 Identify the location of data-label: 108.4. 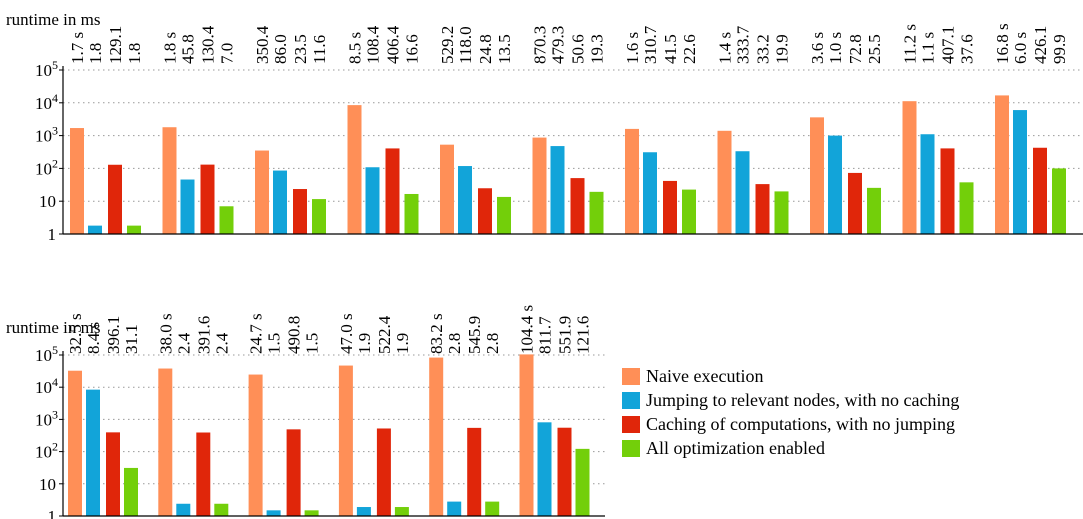
(373, 44).